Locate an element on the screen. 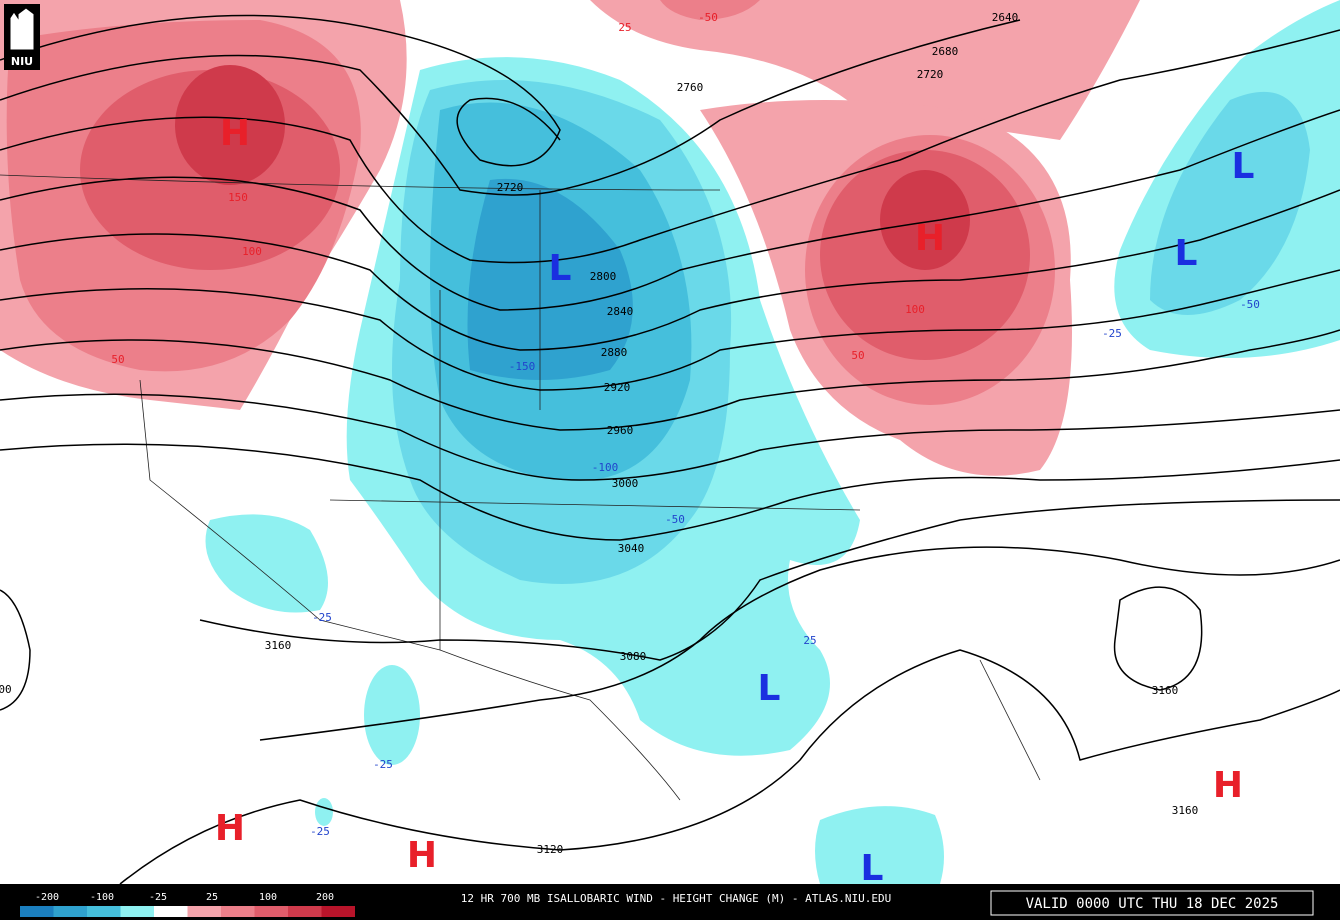 The width and height of the screenshot is (1340, 920). change-label: -150 is located at coordinates (522, 366).